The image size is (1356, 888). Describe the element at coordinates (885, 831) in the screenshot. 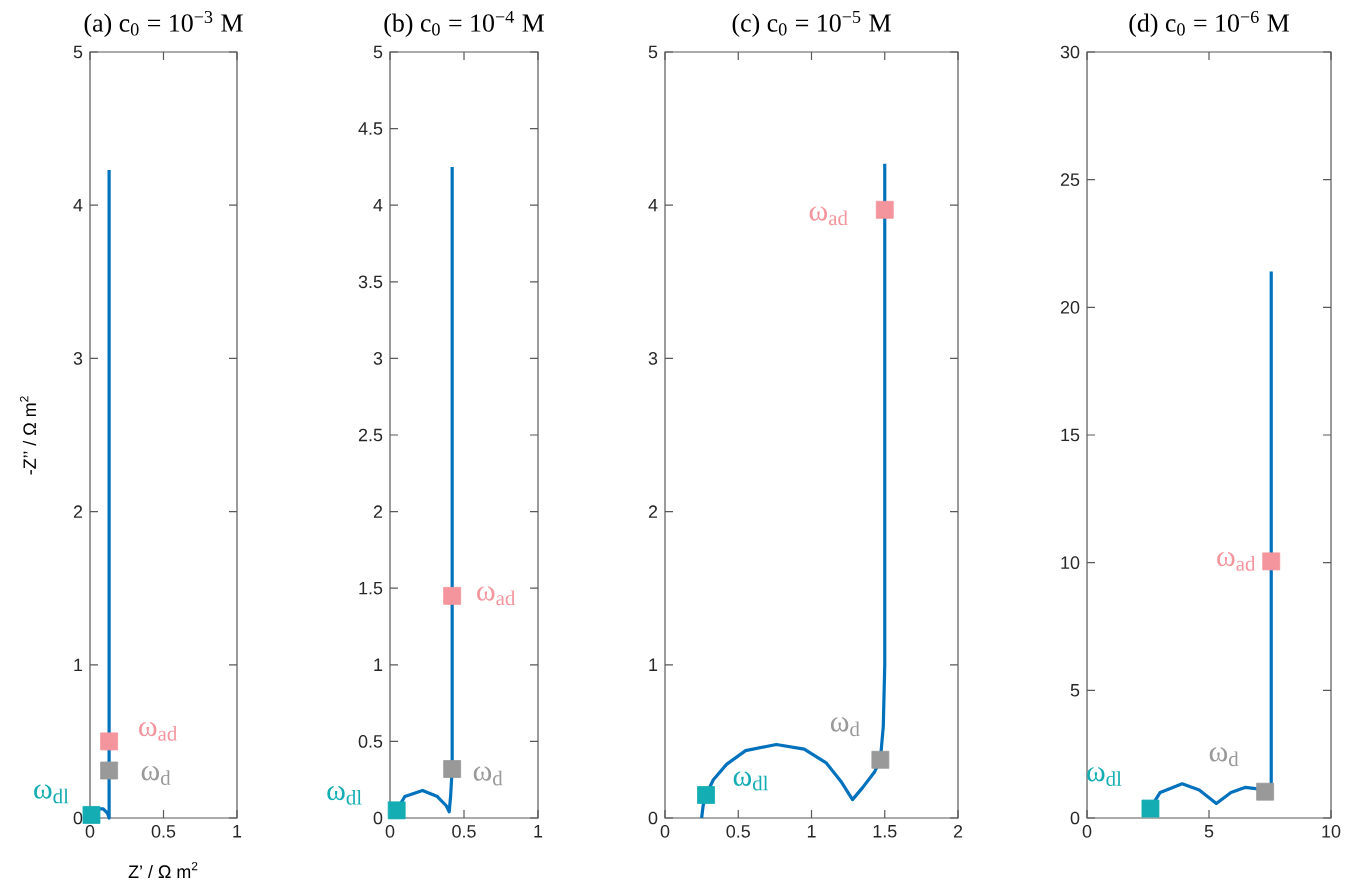

I see `x-tick-label: 1.5` at that location.